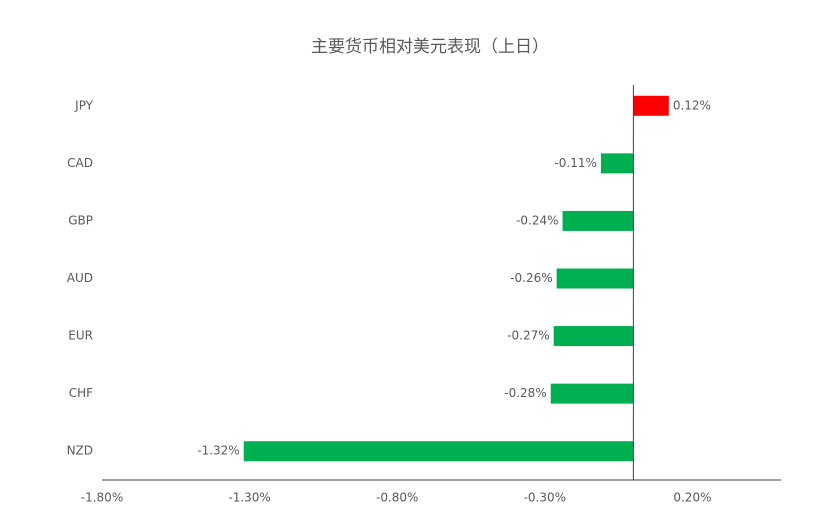 The image size is (821, 528). I want to click on x-tick-label: -1.80%, so click(102, 498).